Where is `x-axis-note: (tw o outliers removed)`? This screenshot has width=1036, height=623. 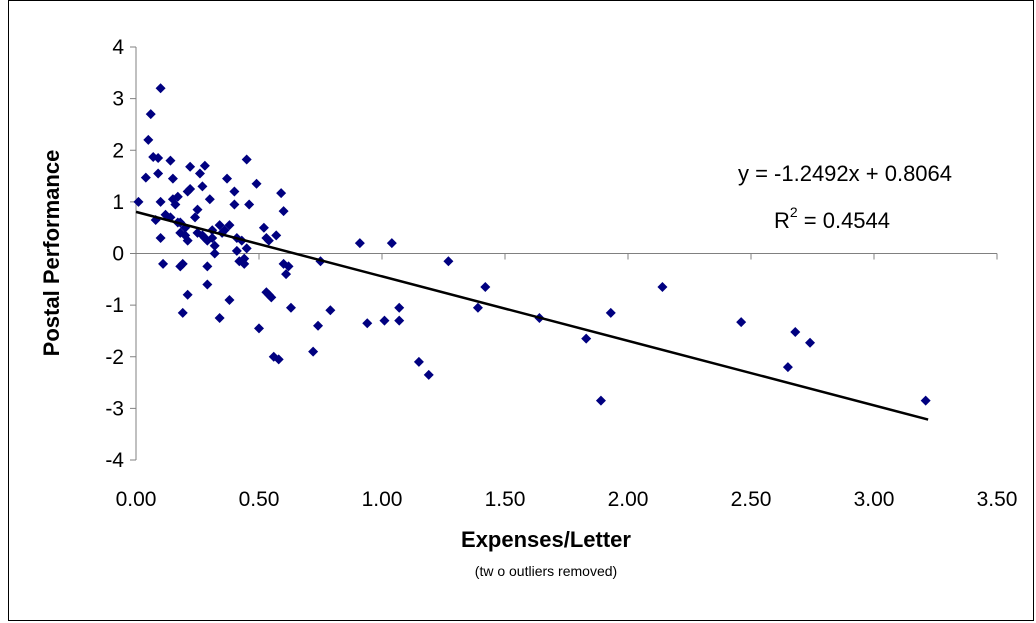
x-axis-note: (tw o outliers removed) is located at coordinates (546, 571).